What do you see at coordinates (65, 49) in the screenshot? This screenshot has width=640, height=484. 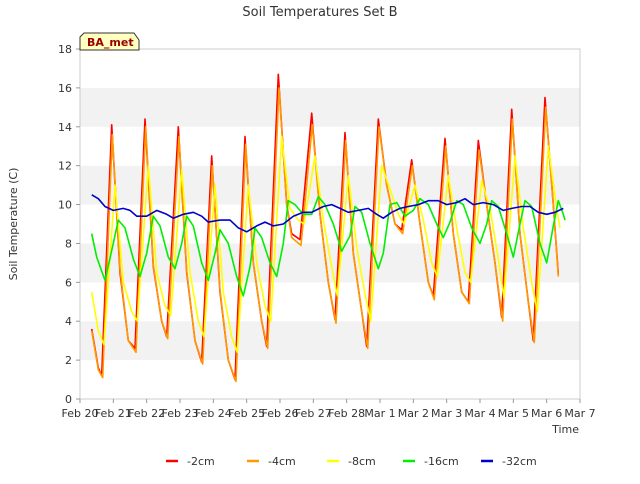 I see `y-tick-label: 18` at bounding box center [65, 49].